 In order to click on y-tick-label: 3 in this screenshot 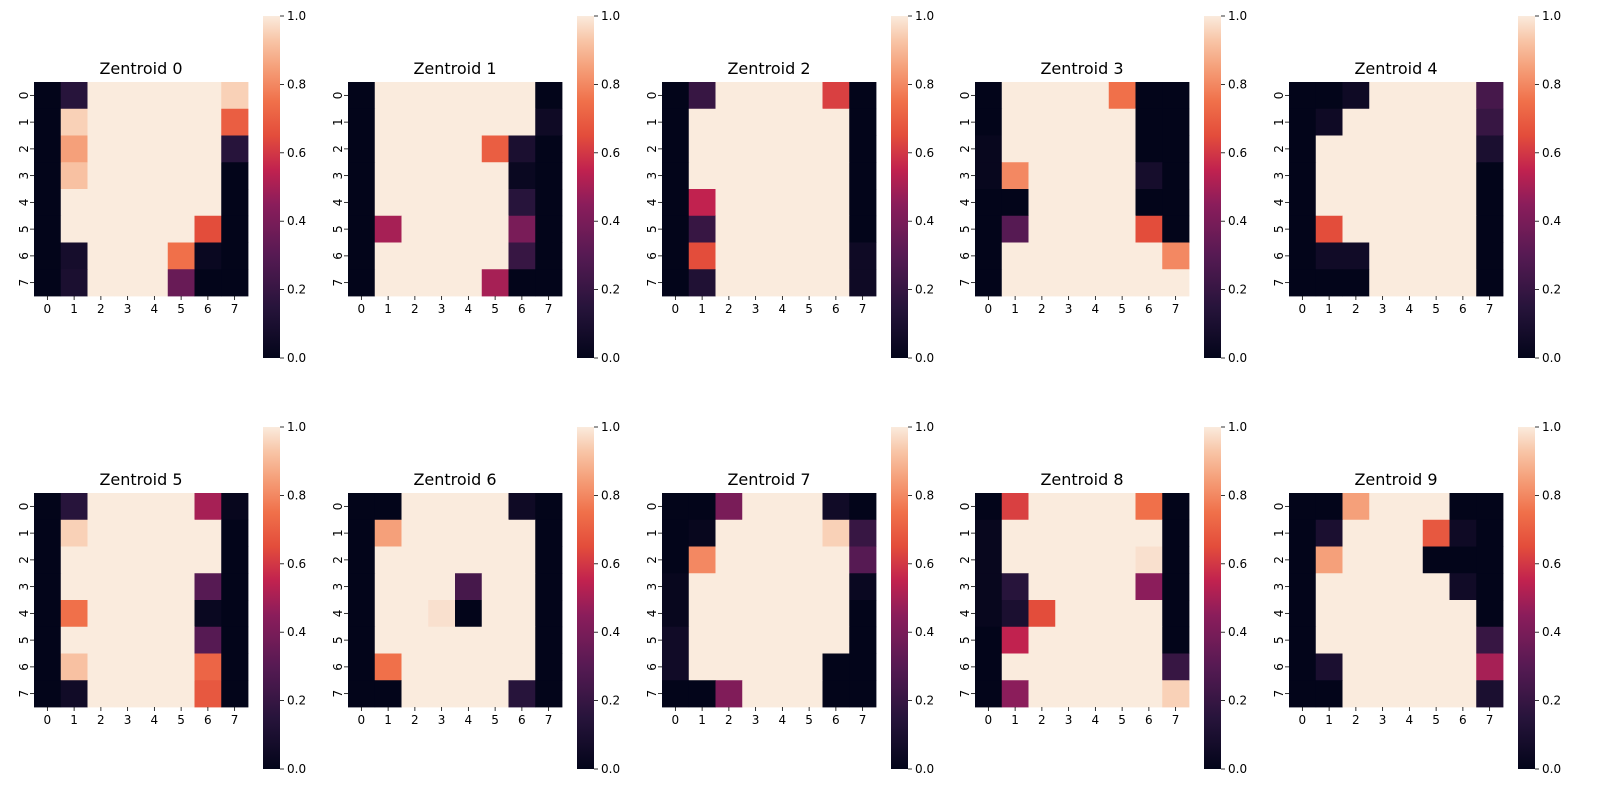, I will do `click(965, 176)`.